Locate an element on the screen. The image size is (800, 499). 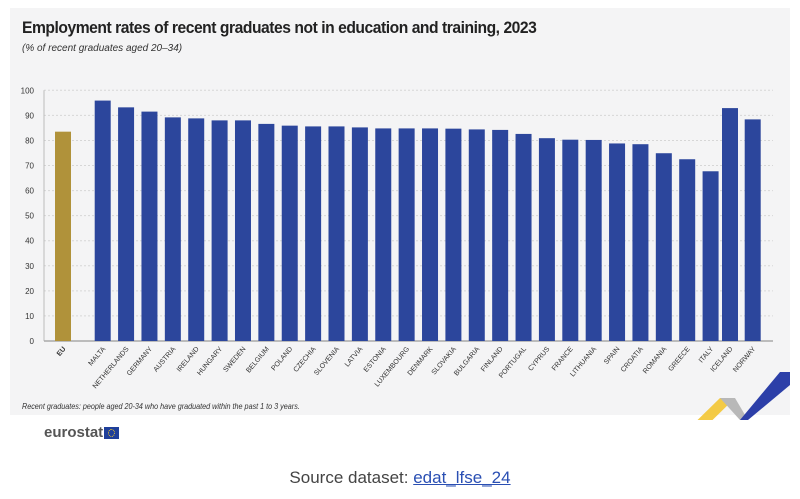
bar-france is located at coordinates (570, 240).